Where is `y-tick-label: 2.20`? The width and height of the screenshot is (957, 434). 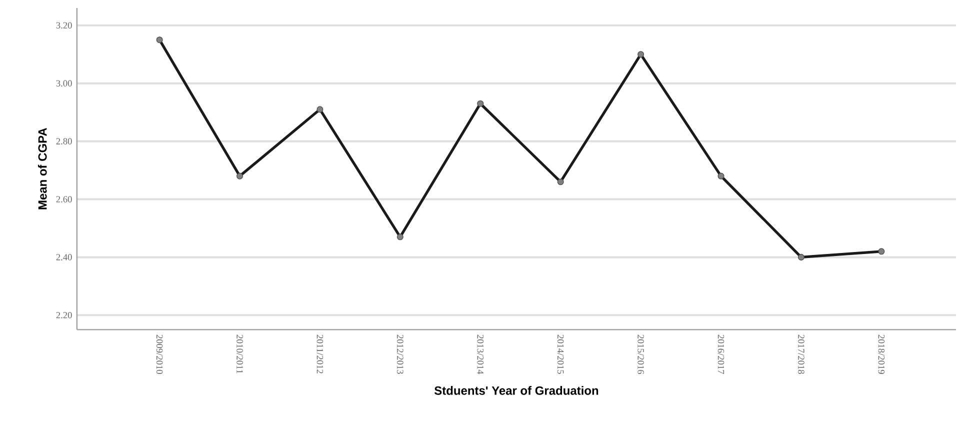
y-tick-label: 2.20 is located at coordinates (64, 315).